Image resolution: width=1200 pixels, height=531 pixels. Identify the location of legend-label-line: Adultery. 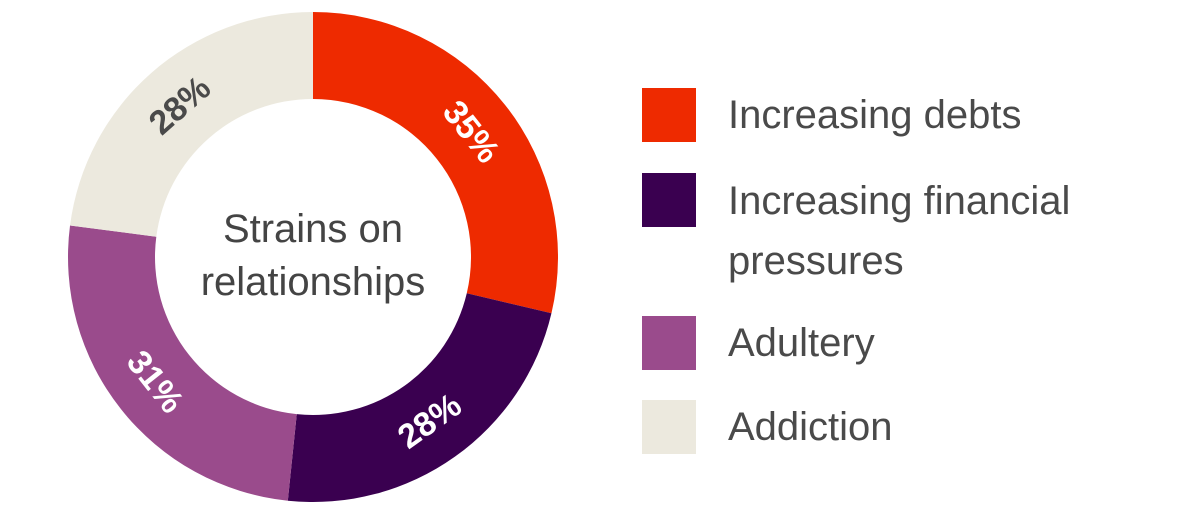
(801, 343).